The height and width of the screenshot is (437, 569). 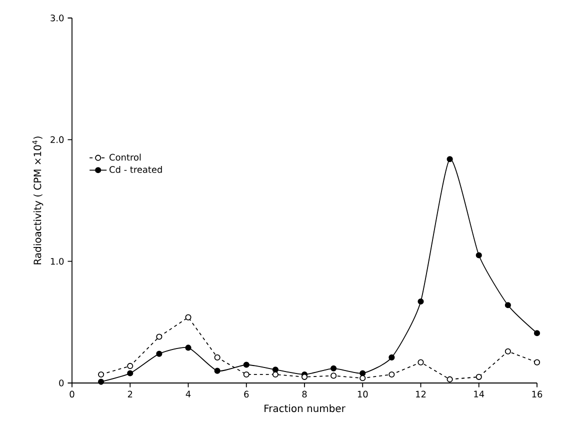 I want to click on y-tick-label: 3.0, so click(x=57, y=18).